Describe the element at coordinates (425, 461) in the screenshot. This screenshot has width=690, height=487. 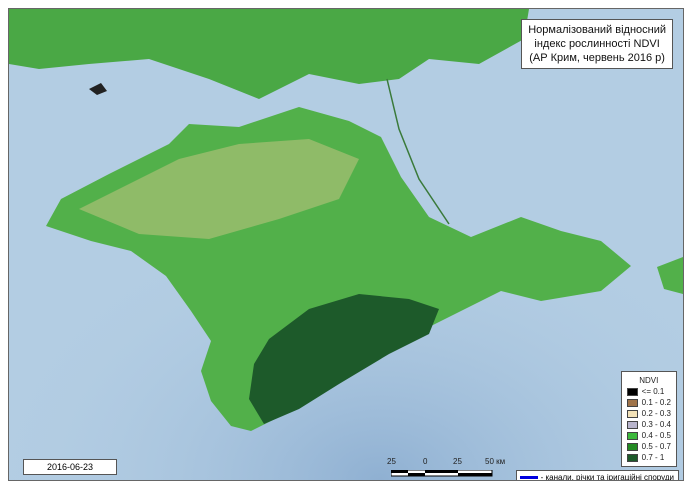
I see `scale-label: 0` at that location.